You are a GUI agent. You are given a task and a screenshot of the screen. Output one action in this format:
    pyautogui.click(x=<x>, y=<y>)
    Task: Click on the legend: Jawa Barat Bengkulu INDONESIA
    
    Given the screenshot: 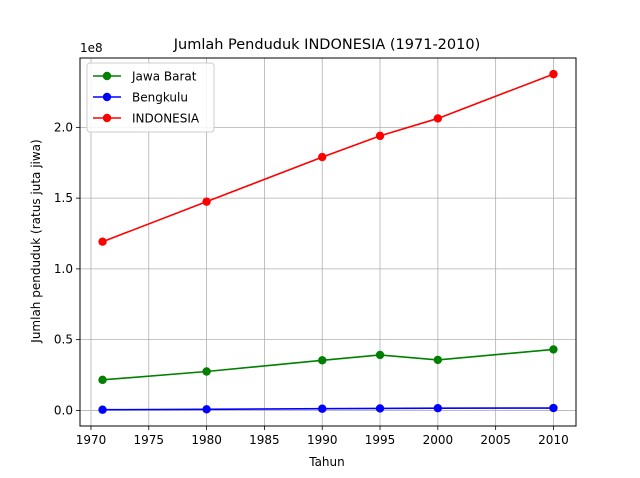 What is the action you would take?
    pyautogui.click(x=150, y=97)
    